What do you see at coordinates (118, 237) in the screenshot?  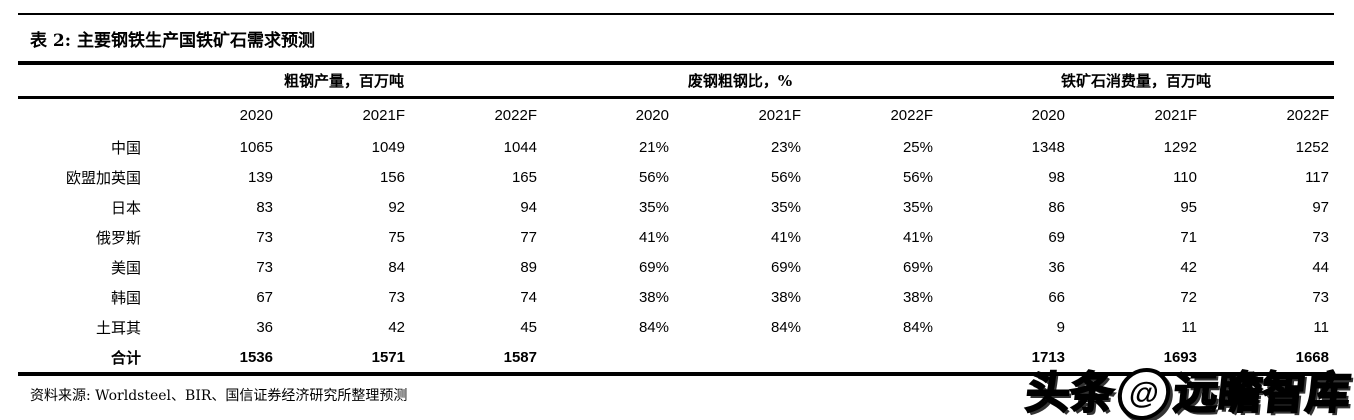 I see `row-label: 俄罗斯` at bounding box center [118, 237].